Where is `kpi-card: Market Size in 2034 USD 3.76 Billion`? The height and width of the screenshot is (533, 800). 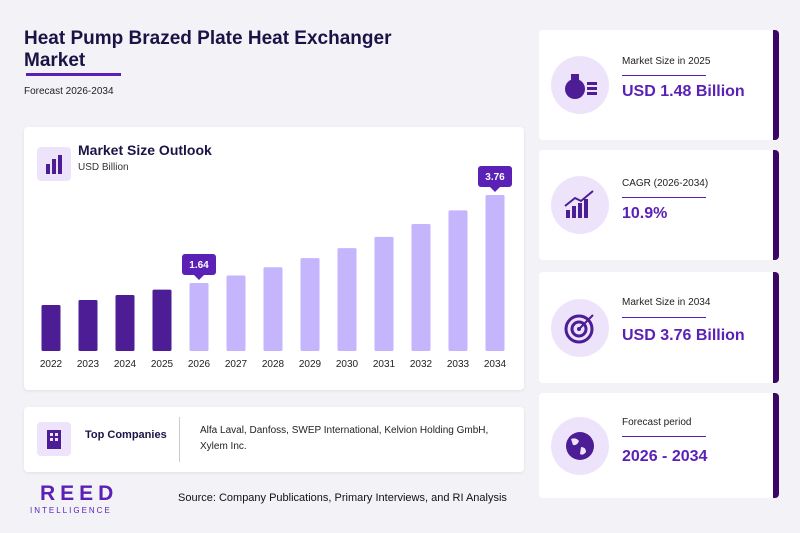
kpi-card: Market Size in 2034 USD 3.76 Billion is located at coordinates (659, 327).